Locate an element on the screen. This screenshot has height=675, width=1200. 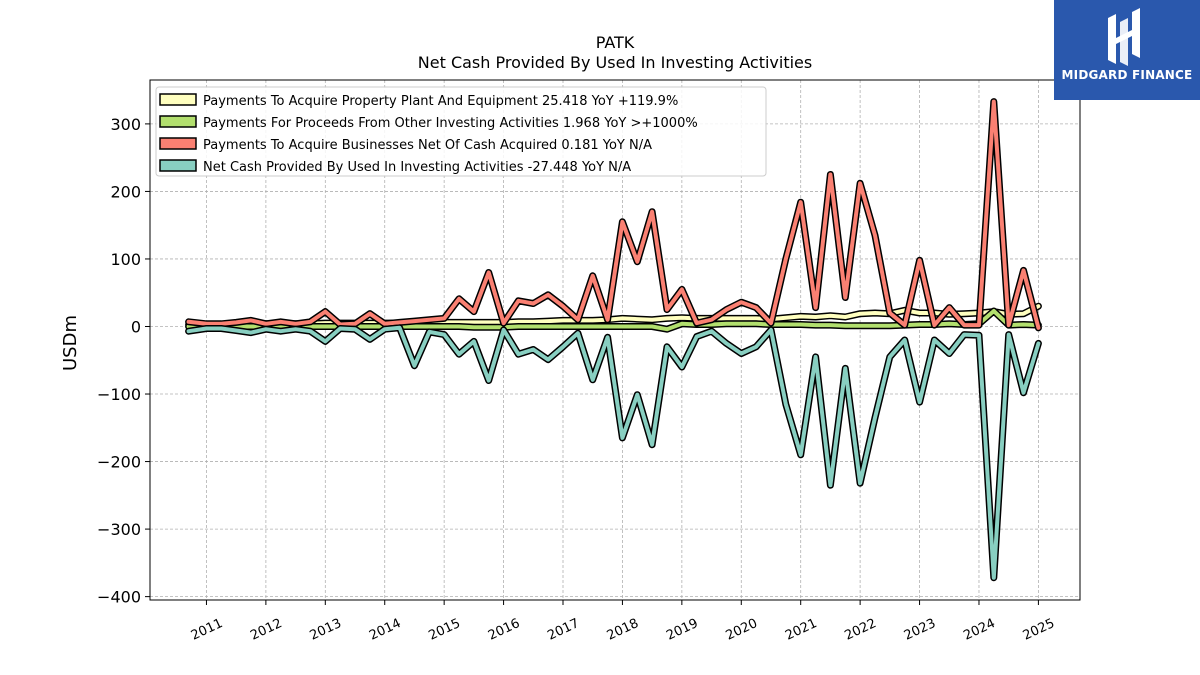
x-tick-label: 2020 is located at coordinates (742, 630).